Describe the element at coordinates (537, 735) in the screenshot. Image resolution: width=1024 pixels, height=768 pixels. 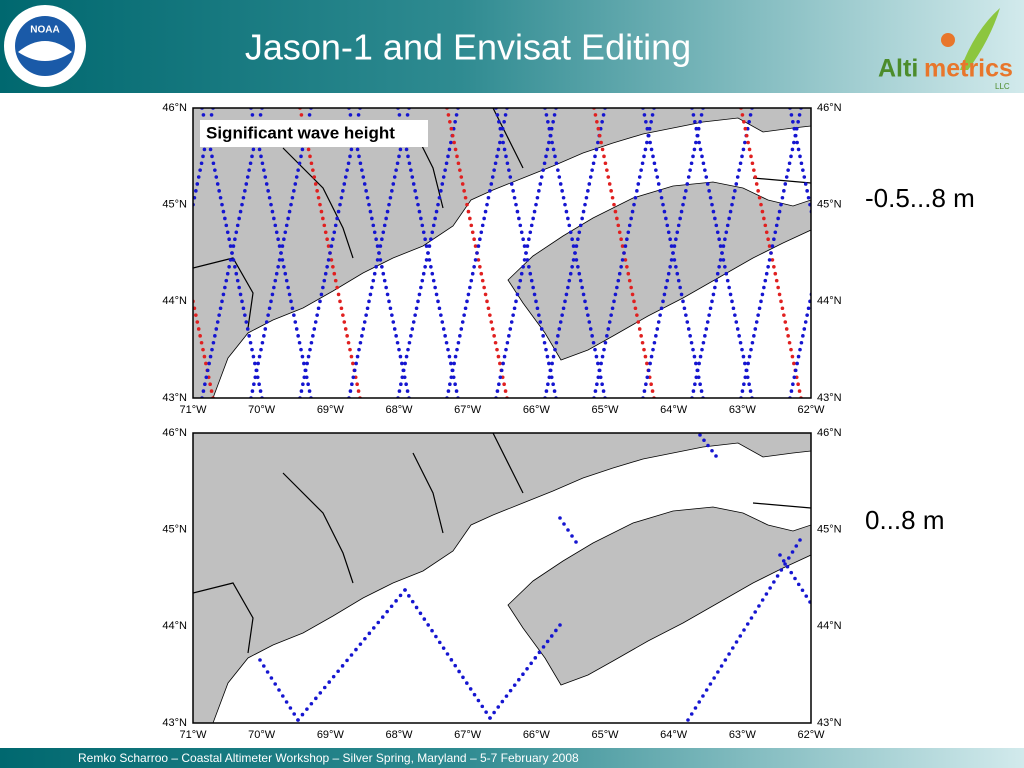
I see `lon-label: 66°W` at that location.